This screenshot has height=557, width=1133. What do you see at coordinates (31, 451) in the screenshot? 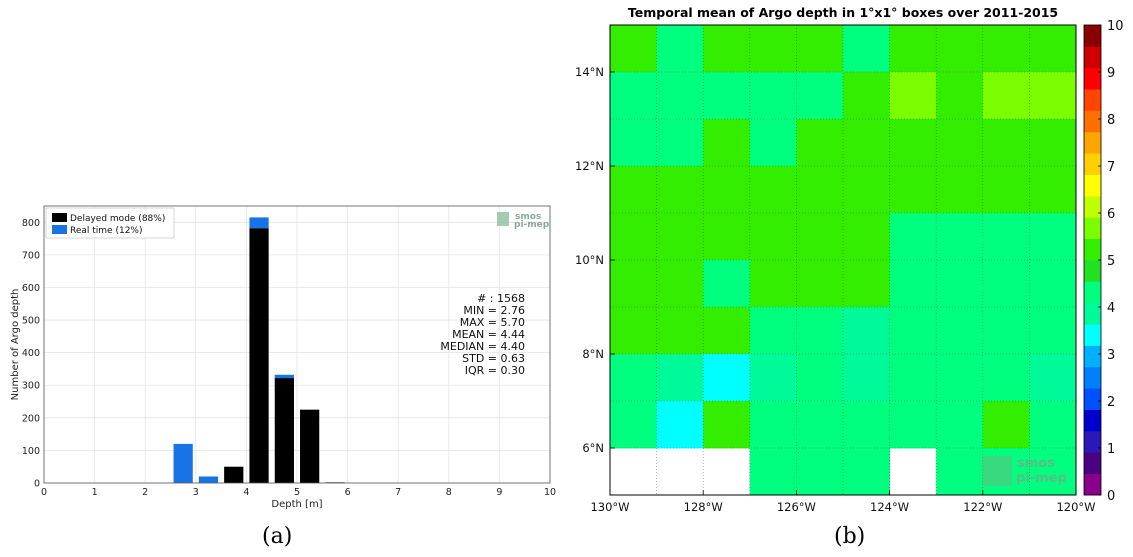
I see `hist-y-tick-label: 100` at bounding box center [31, 451].